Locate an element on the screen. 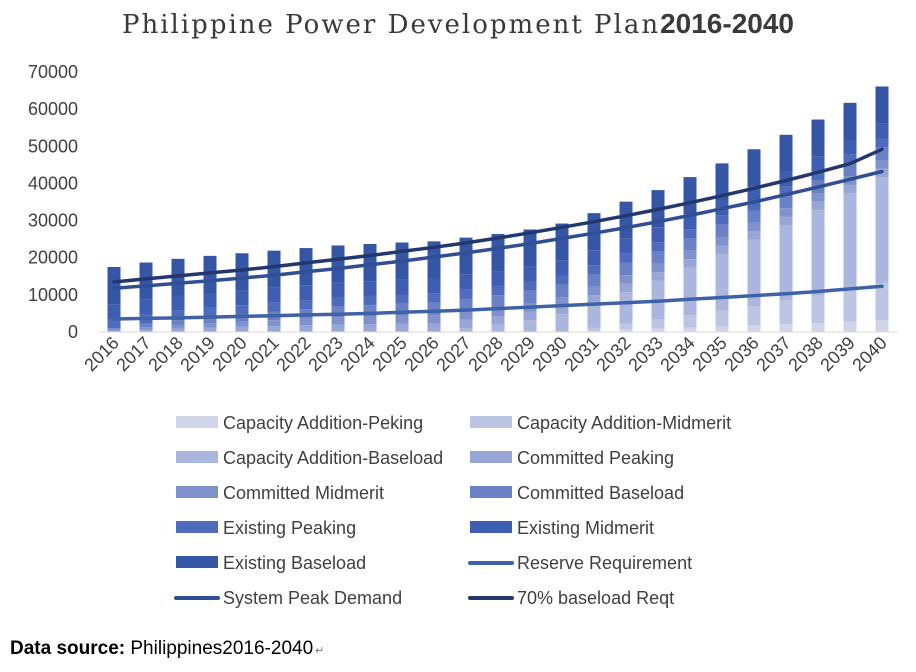 The width and height of the screenshot is (916, 672). x-tick-label: 2037 is located at coordinates (773, 354).